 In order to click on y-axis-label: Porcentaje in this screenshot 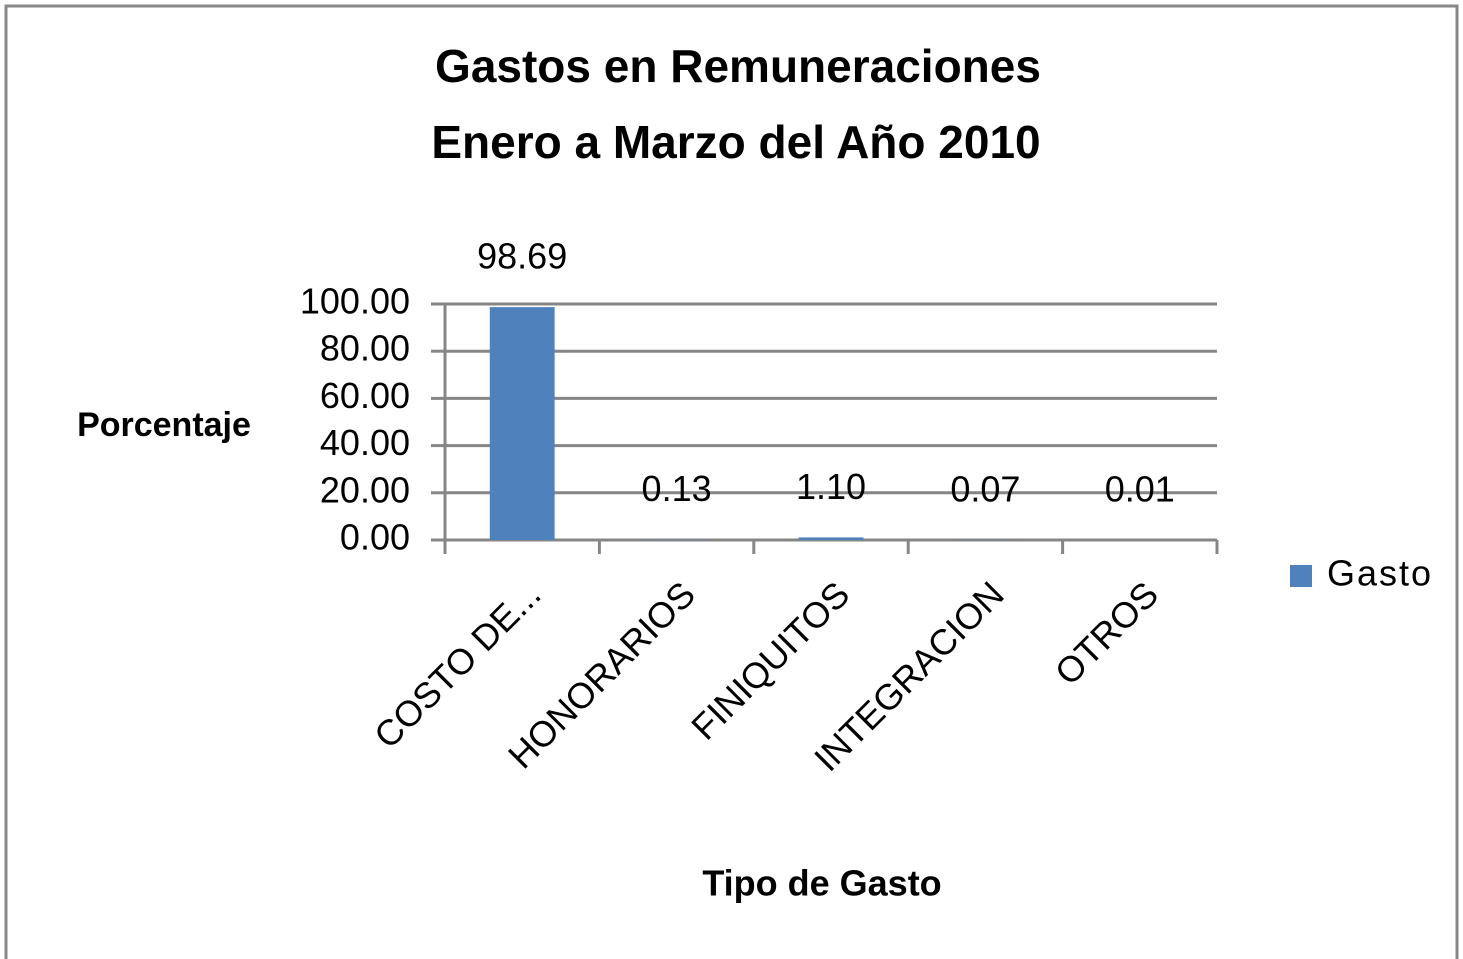, I will do `click(164, 425)`.